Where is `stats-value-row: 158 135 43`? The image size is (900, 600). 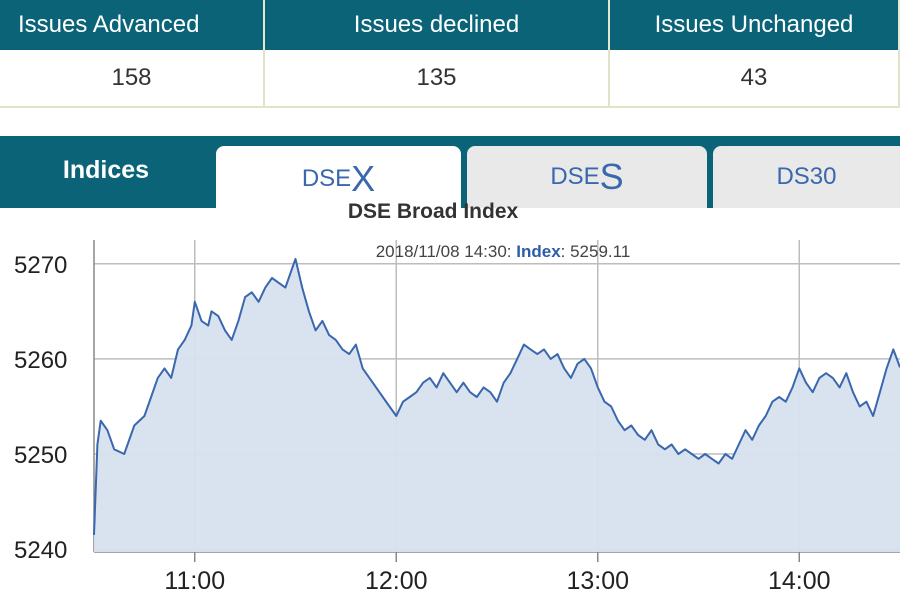
stats-value-row: 158 135 43 is located at coordinates (450, 79).